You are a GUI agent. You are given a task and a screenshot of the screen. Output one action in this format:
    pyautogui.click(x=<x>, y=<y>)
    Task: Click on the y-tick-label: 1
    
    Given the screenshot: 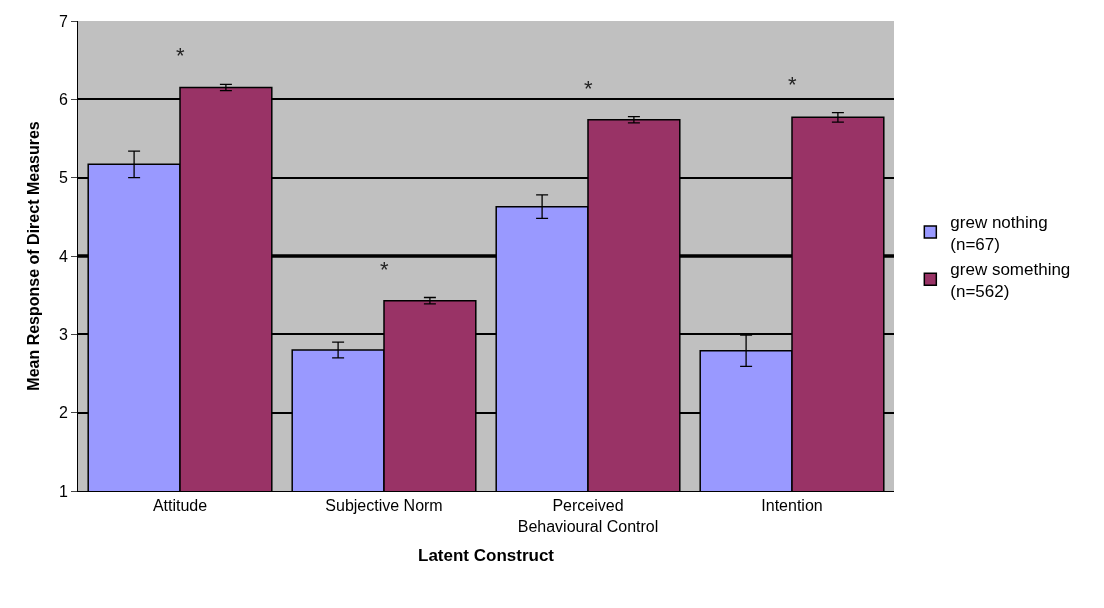 What is the action you would take?
    pyautogui.click(x=63, y=491)
    